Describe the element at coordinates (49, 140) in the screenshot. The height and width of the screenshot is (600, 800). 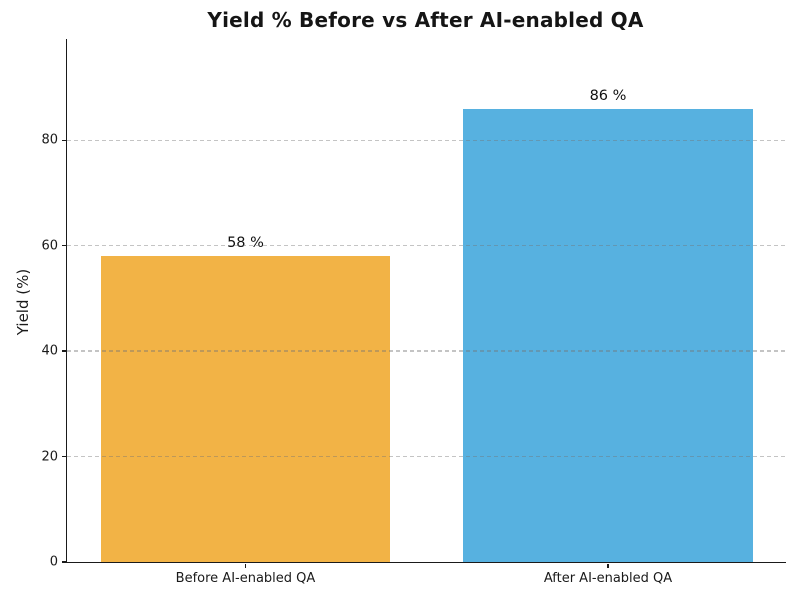
I see `y-tick-label: 80` at that location.